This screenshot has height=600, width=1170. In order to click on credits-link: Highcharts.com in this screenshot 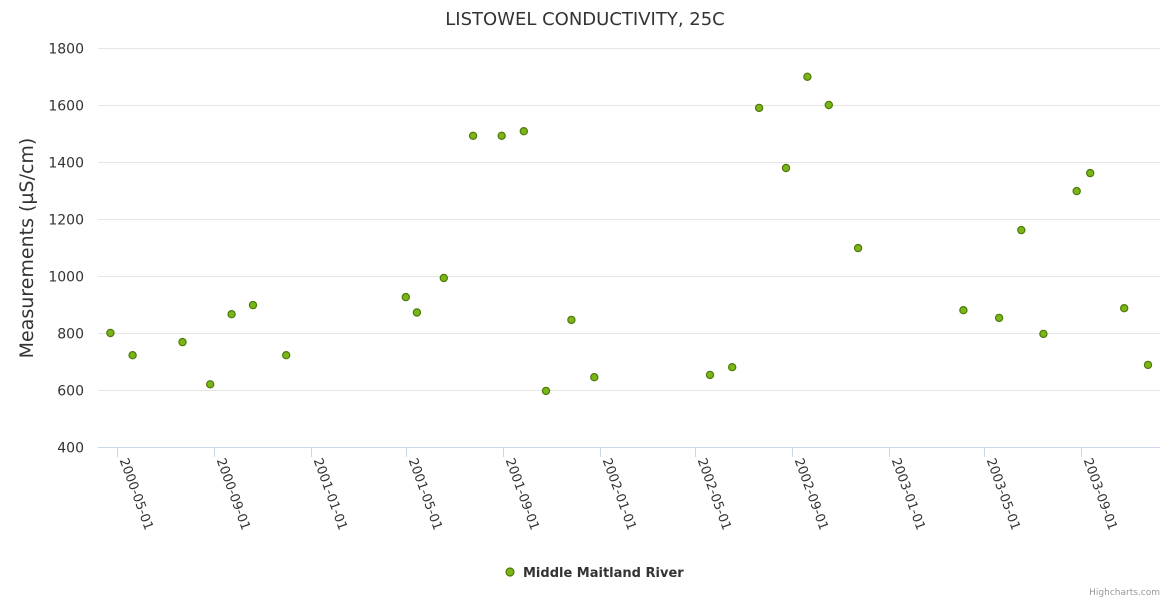, I will do `click(1124, 593)`.